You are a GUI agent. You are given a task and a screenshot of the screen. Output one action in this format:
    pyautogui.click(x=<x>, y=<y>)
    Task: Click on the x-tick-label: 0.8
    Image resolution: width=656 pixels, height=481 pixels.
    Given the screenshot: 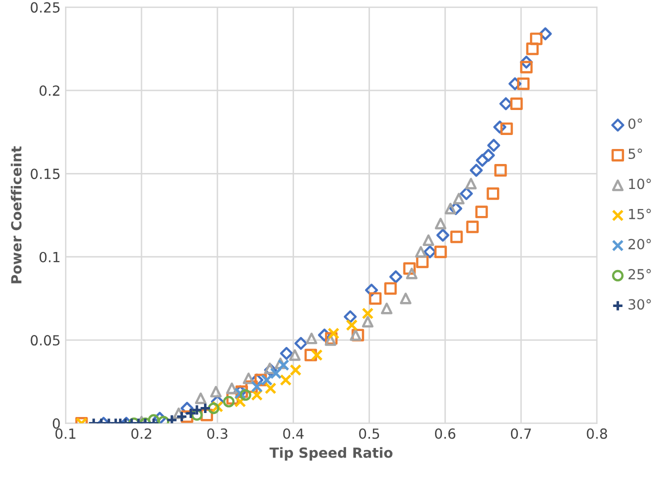 What is the action you would take?
    pyautogui.click(x=597, y=433)
    